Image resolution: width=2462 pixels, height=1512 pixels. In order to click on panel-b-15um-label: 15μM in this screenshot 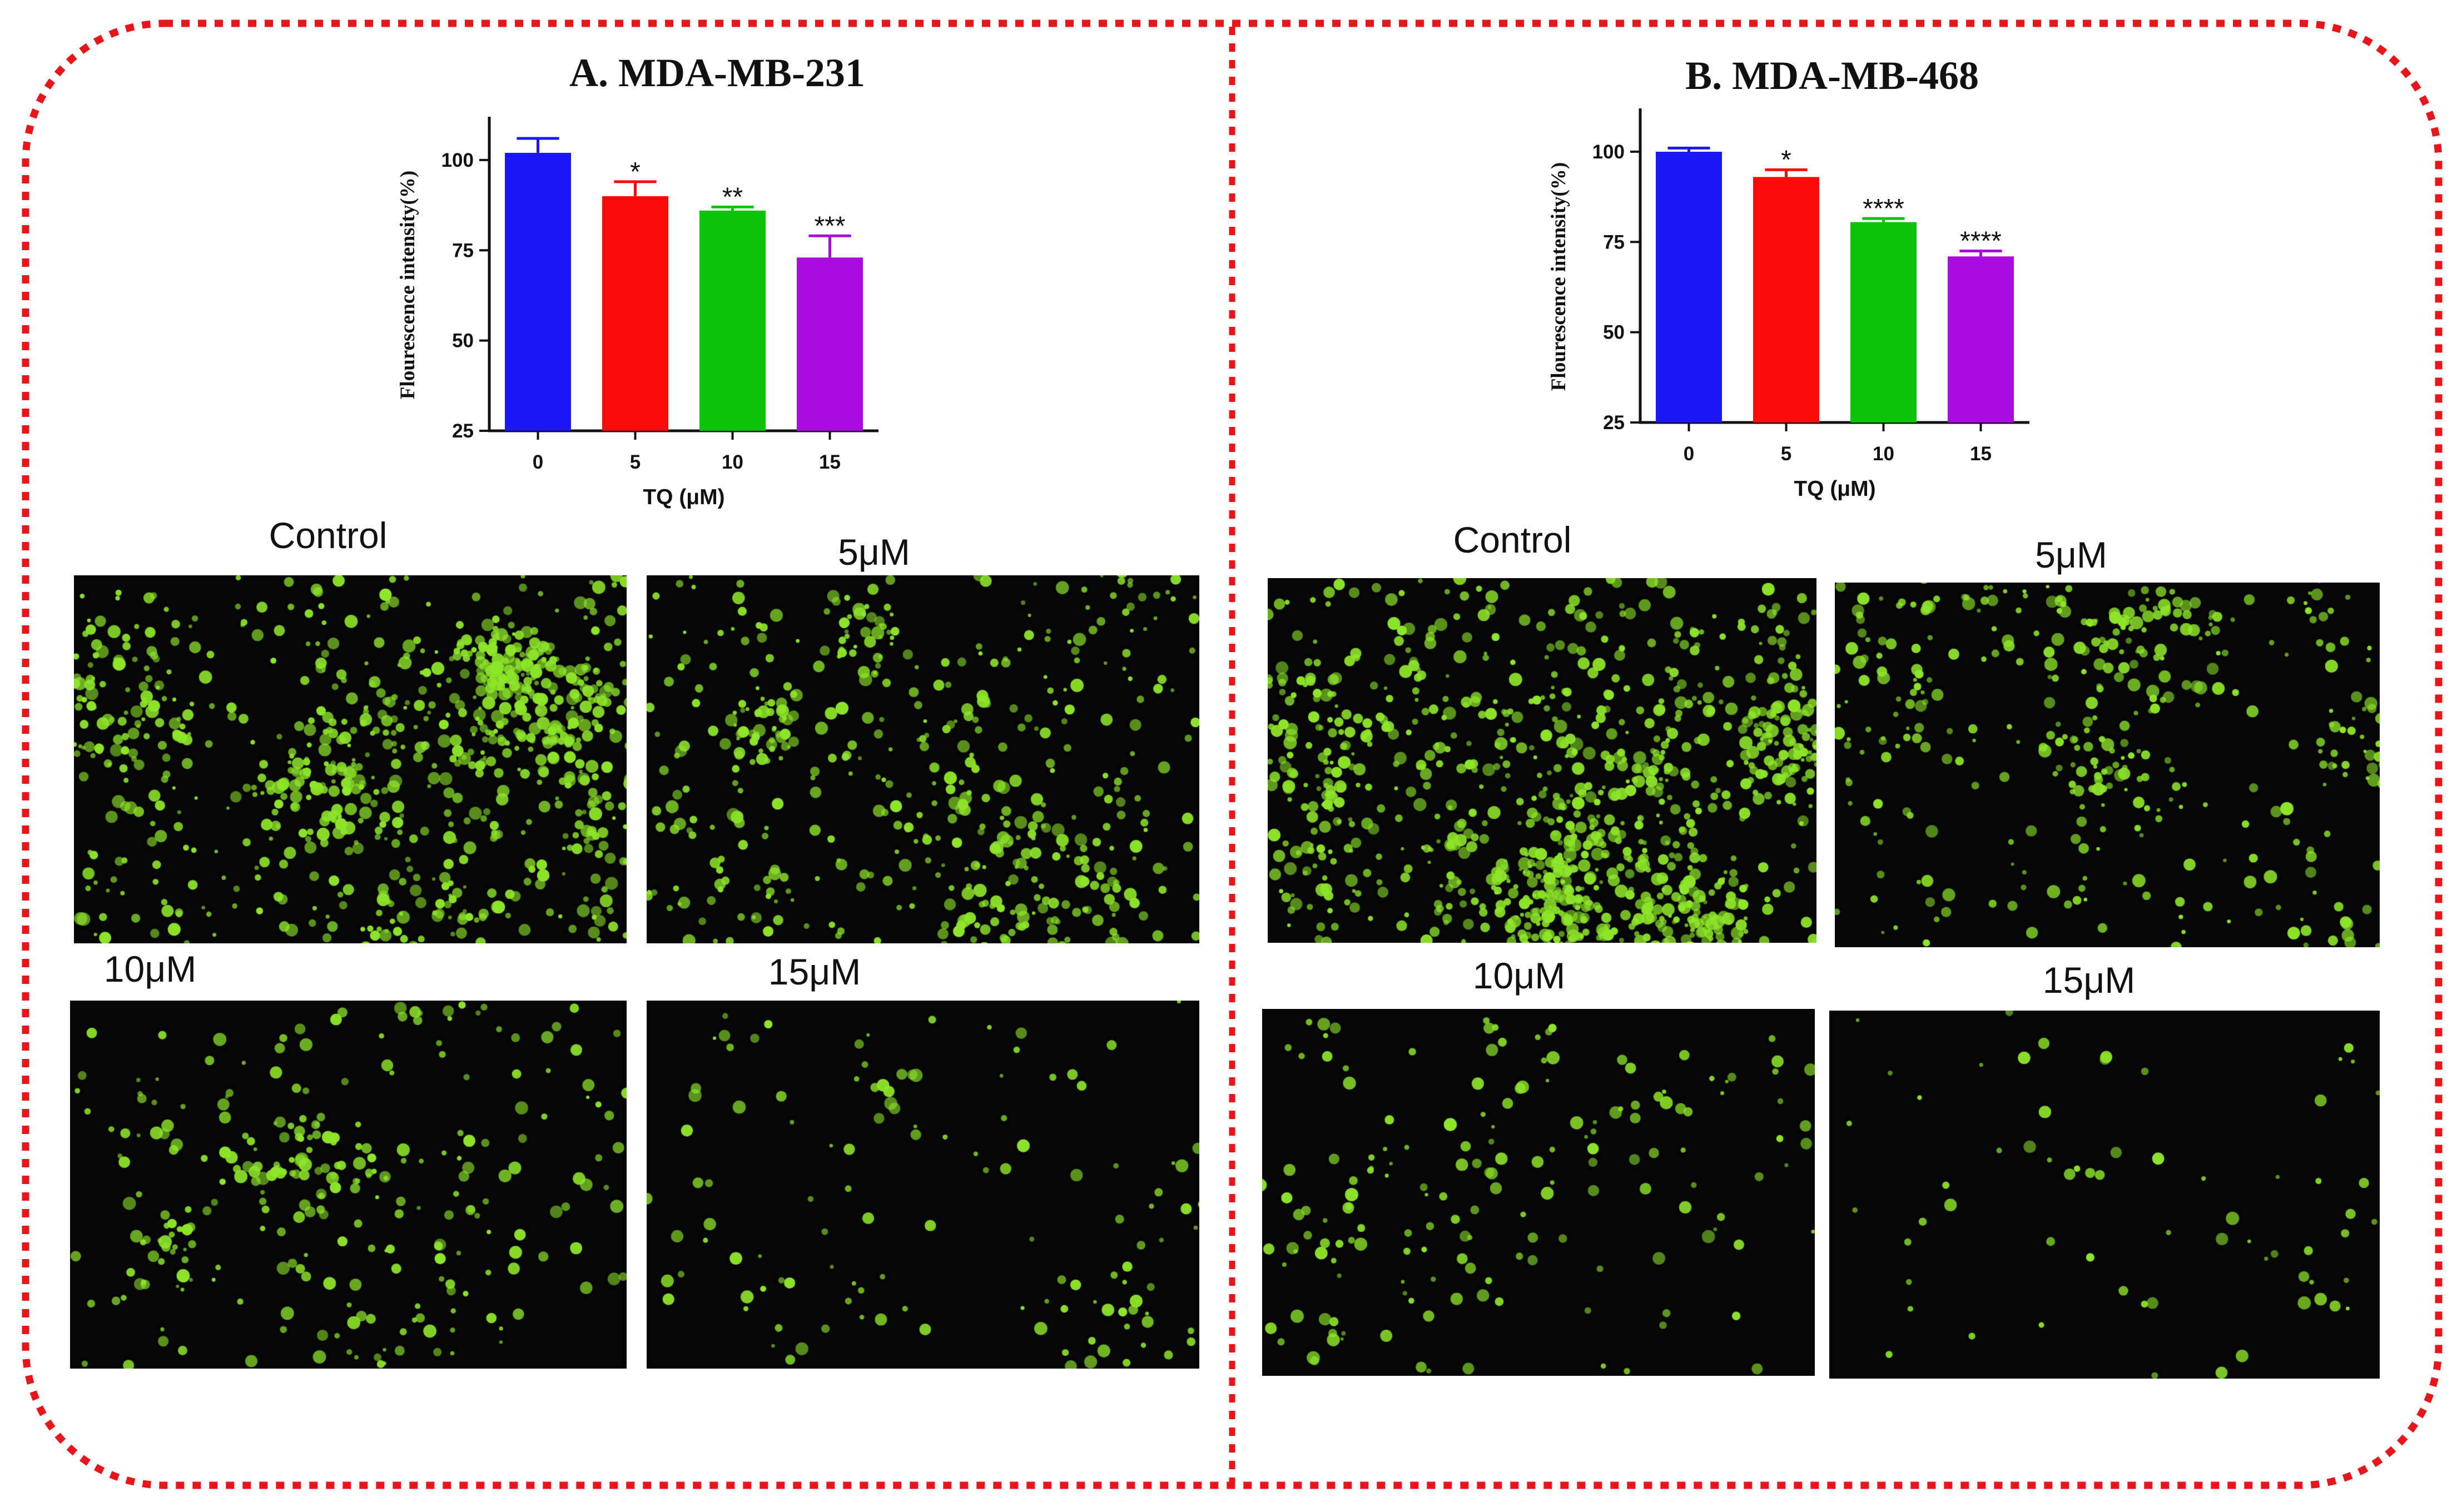, I will do `click(2089, 980)`.